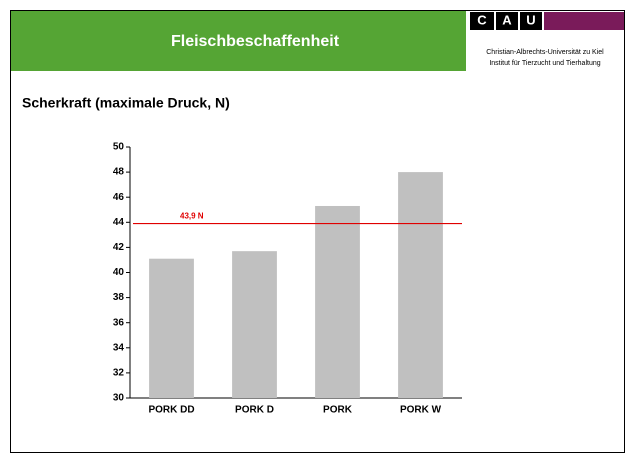 The image size is (626, 466). I want to click on x-tick-label: PORK W, so click(421, 410).